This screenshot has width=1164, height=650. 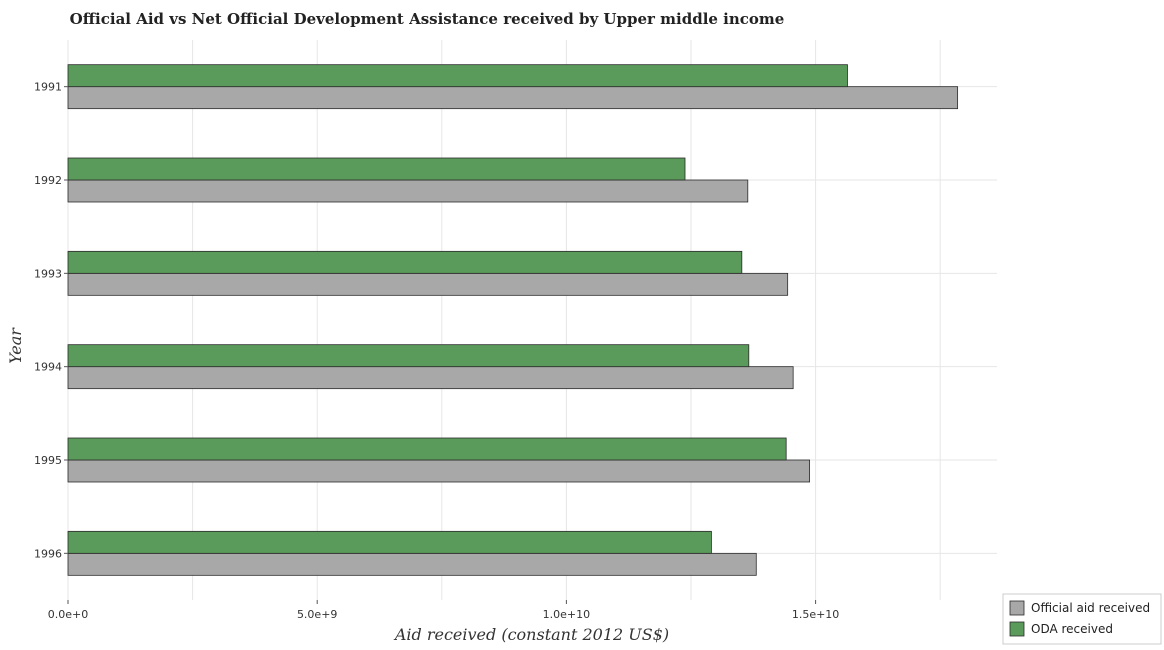 What do you see at coordinates (48, 553) in the screenshot?
I see `y-tick-label: 1996` at bounding box center [48, 553].